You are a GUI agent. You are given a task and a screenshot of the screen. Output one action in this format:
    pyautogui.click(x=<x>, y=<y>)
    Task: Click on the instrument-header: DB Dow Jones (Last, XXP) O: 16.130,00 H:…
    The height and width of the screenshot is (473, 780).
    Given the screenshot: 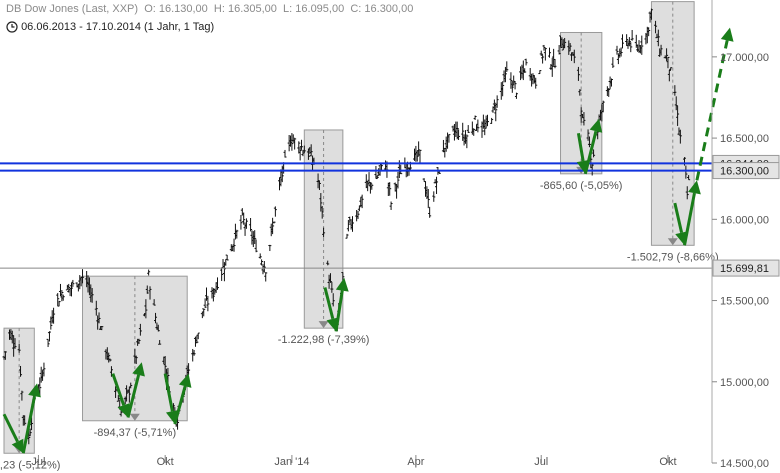 What is the action you would take?
    pyautogui.click(x=209, y=9)
    